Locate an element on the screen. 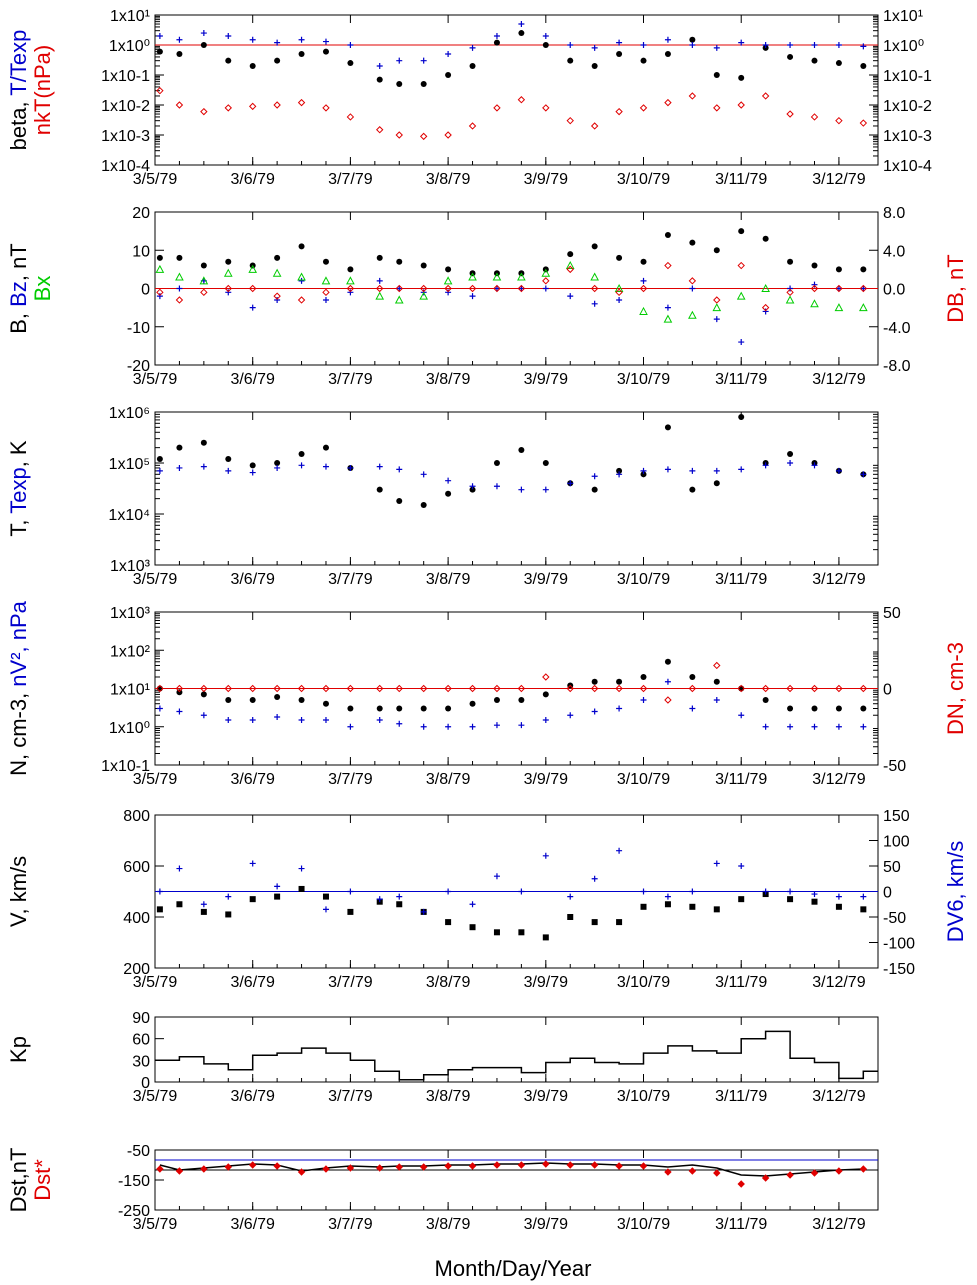 This screenshot has height=1285, width=977. series-black is located at coordinates (511, 1169).